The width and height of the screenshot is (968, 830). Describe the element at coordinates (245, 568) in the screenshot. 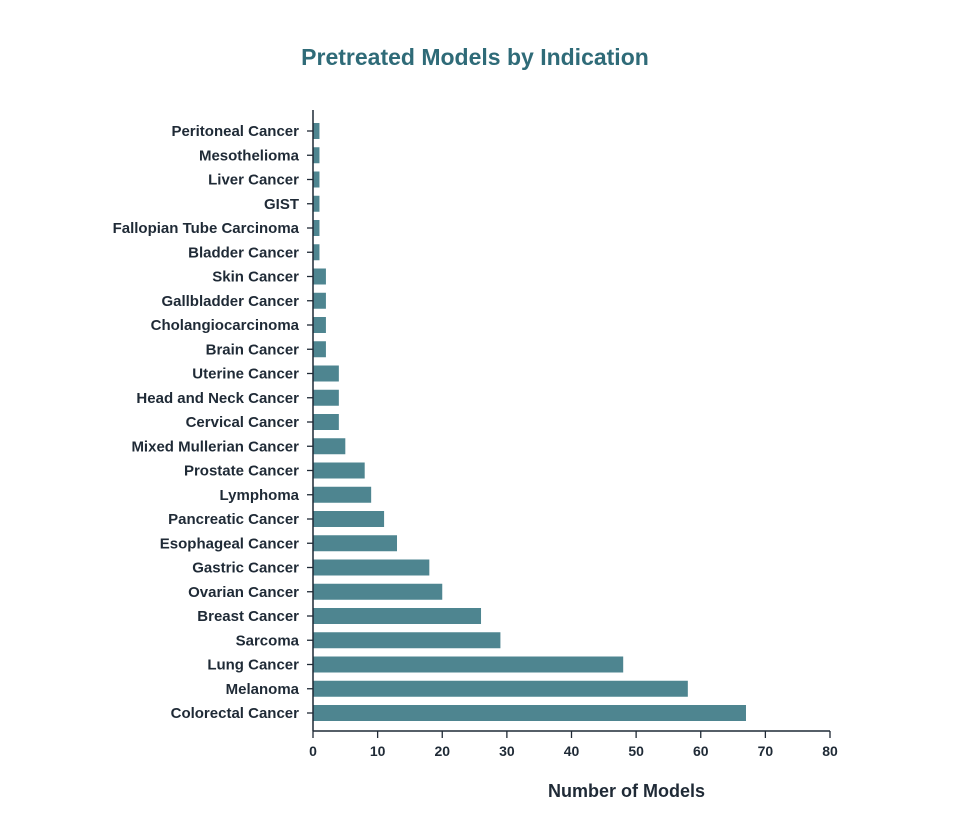

I see `y-tick-label: Gastric Cancer` at that location.